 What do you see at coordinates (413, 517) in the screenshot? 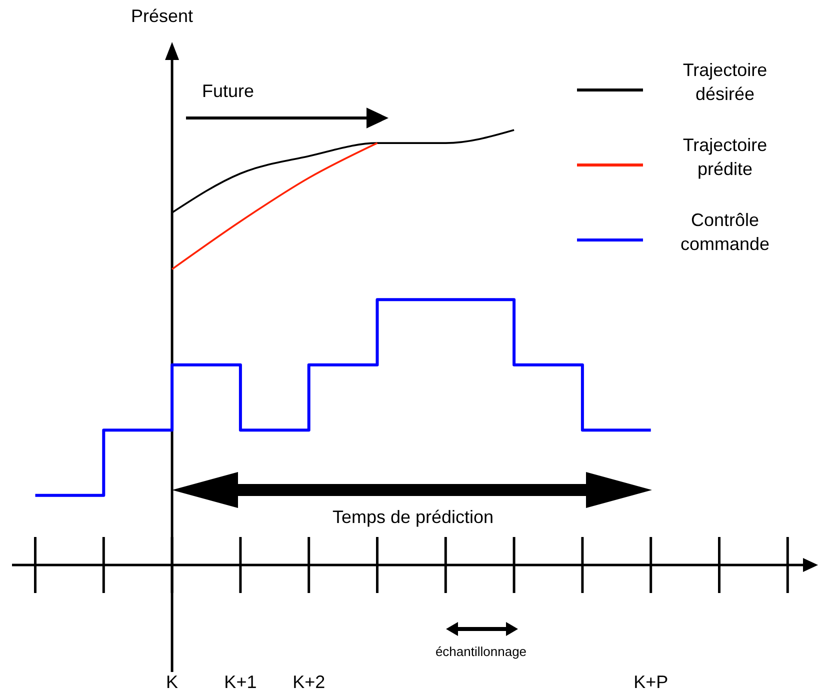
I see `annotation: Temps de prédiction` at bounding box center [413, 517].